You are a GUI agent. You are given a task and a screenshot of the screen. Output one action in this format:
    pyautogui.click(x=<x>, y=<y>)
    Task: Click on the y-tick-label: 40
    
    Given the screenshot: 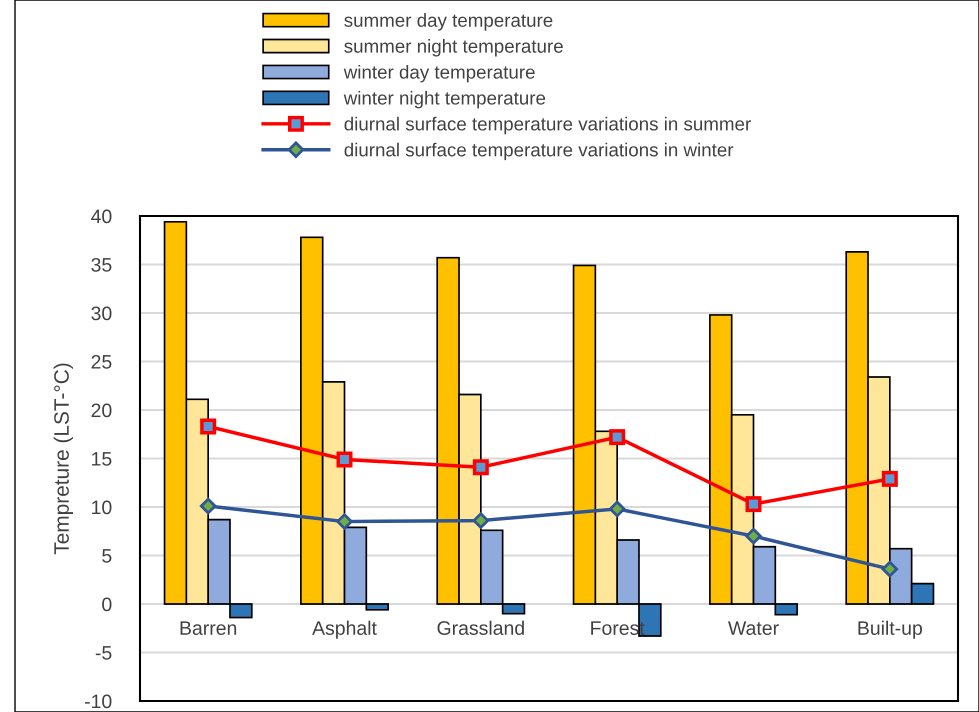 What is the action you would take?
    pyautogui.click(x=101, y=216)
    